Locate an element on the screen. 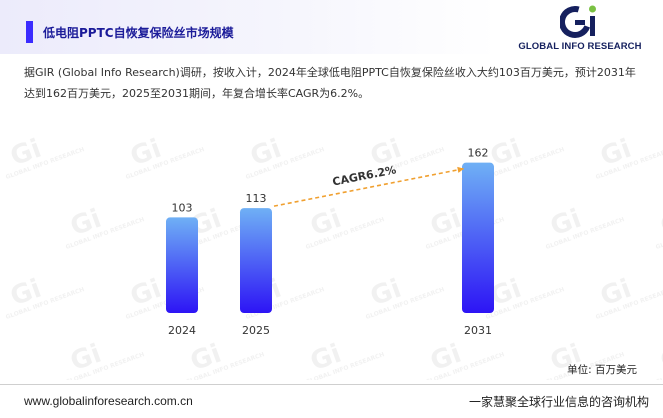 The height and width of the screenshot is (418, 663). title-accent-bar is located at coordinates (29, 32).